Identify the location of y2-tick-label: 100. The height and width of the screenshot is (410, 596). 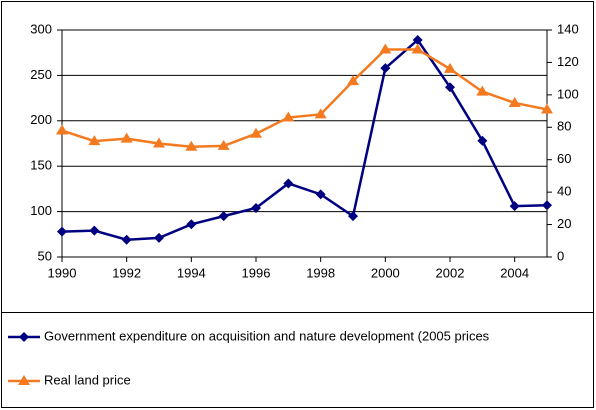
(568, 93).